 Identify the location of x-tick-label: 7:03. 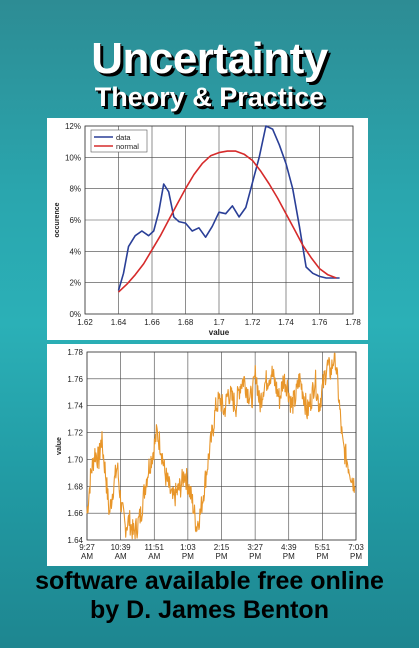
(356, 547).